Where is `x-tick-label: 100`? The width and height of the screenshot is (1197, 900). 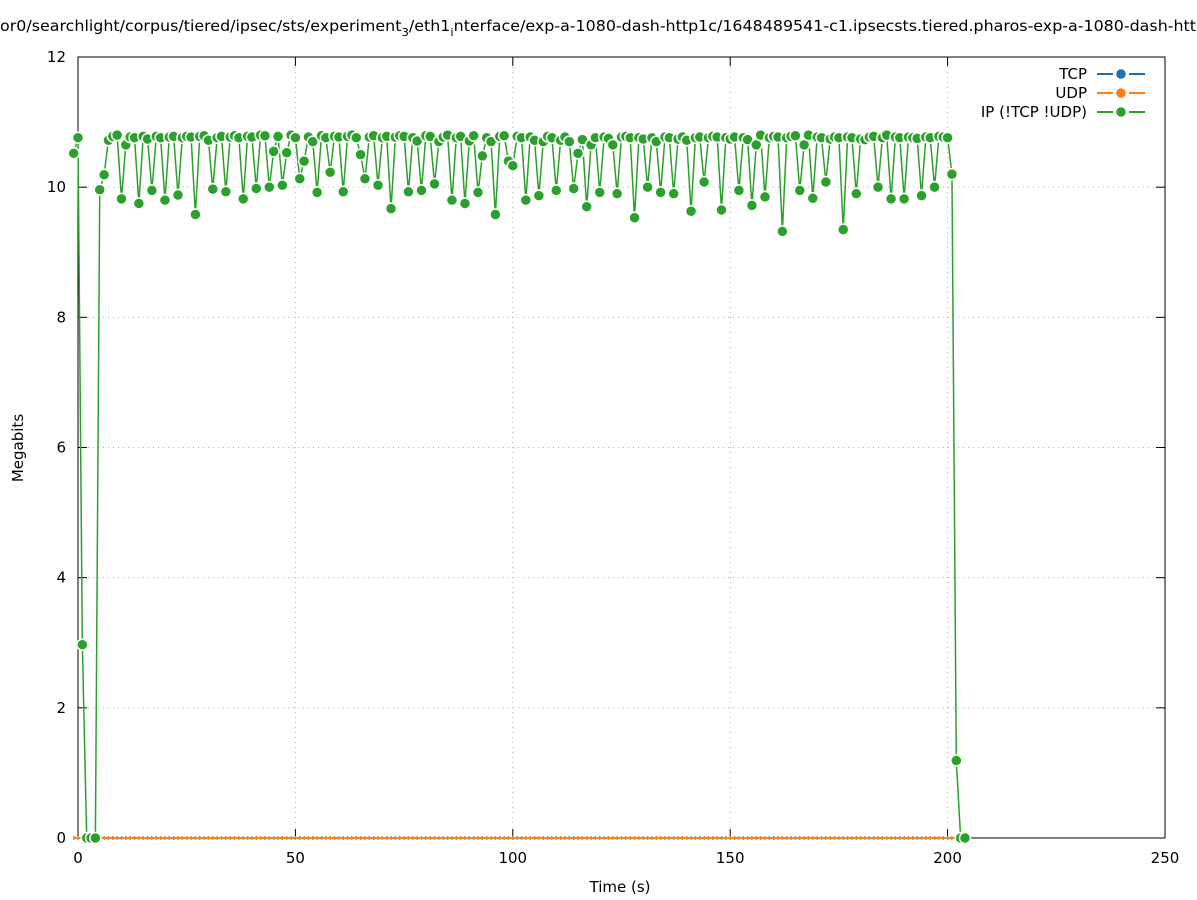 x-tick-label: 100 is located at coordinates (512, 858).